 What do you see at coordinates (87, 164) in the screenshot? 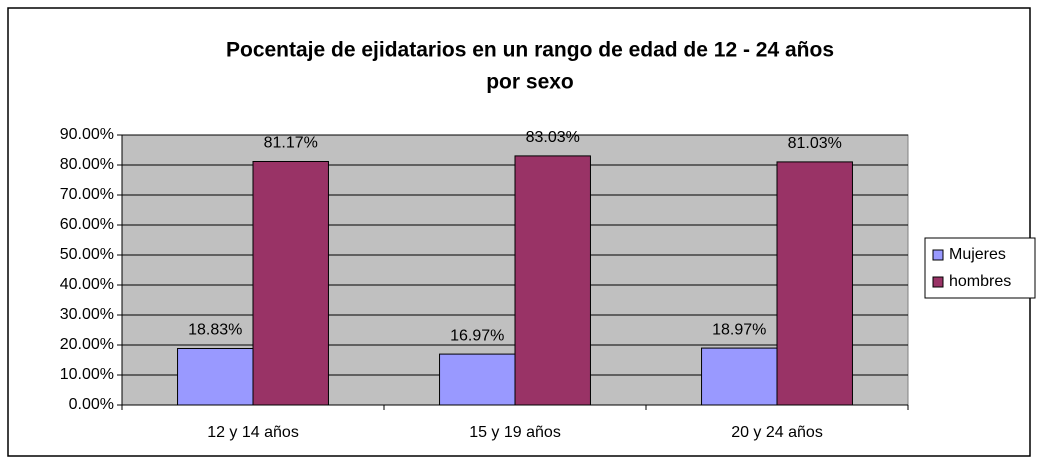
I see `y-tick-label: 80.00%` at bounding box center [87, 164].